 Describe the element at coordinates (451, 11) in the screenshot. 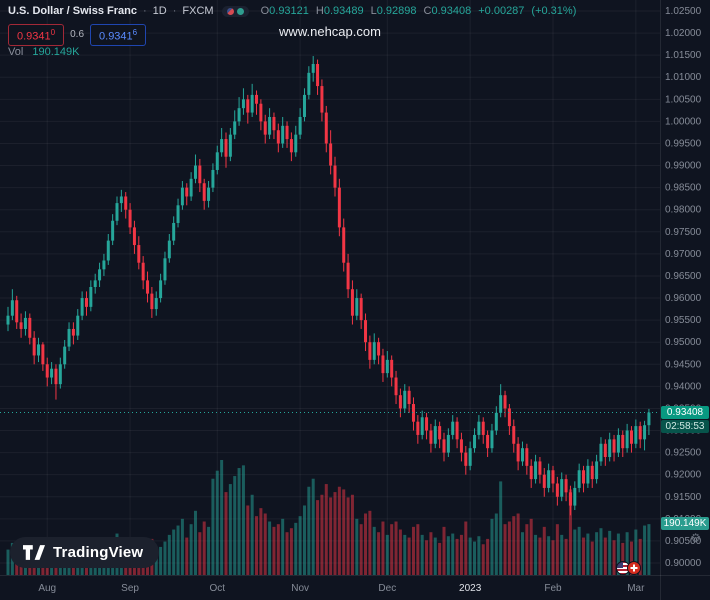

I see `close-value: 0.93408` at that location.